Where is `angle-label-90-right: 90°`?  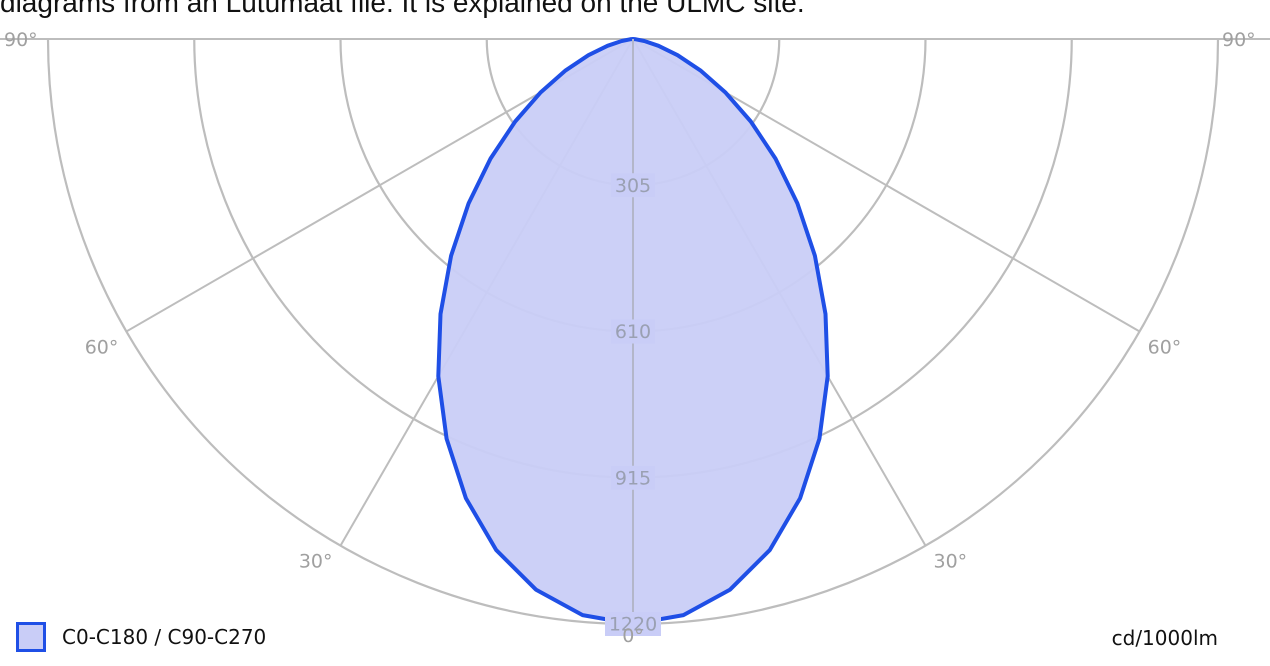
angle-label-90-right: 90° is located at coordinates (1239, 40).